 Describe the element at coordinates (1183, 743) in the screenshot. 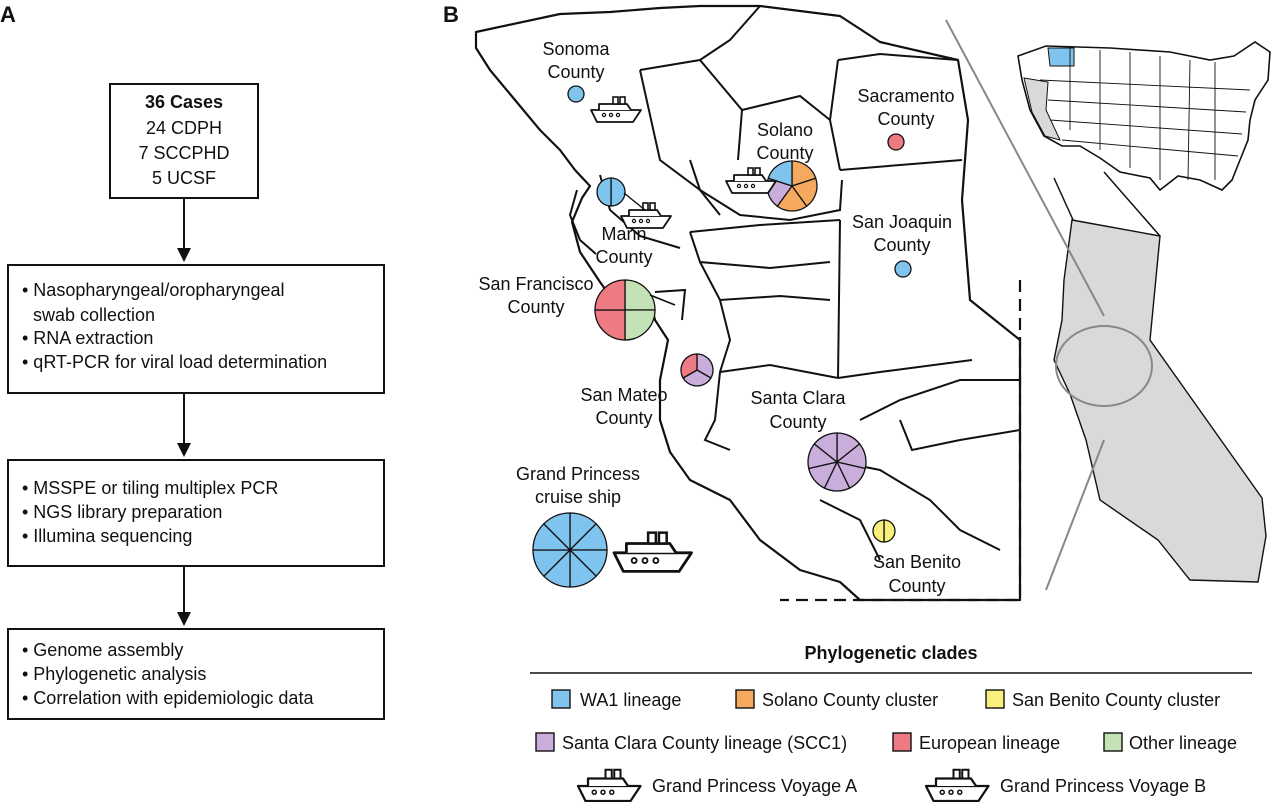

I see `legend-label: Other lineage` at that location.